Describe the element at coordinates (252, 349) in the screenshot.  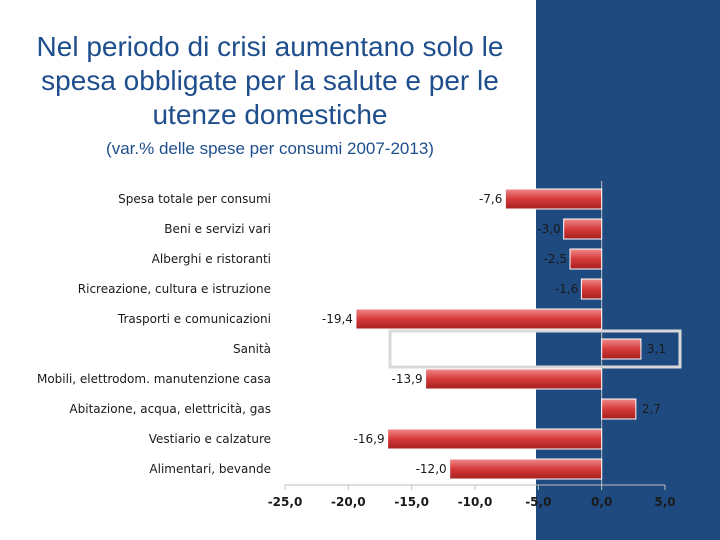
I see `category-label: Sanità` at that location.